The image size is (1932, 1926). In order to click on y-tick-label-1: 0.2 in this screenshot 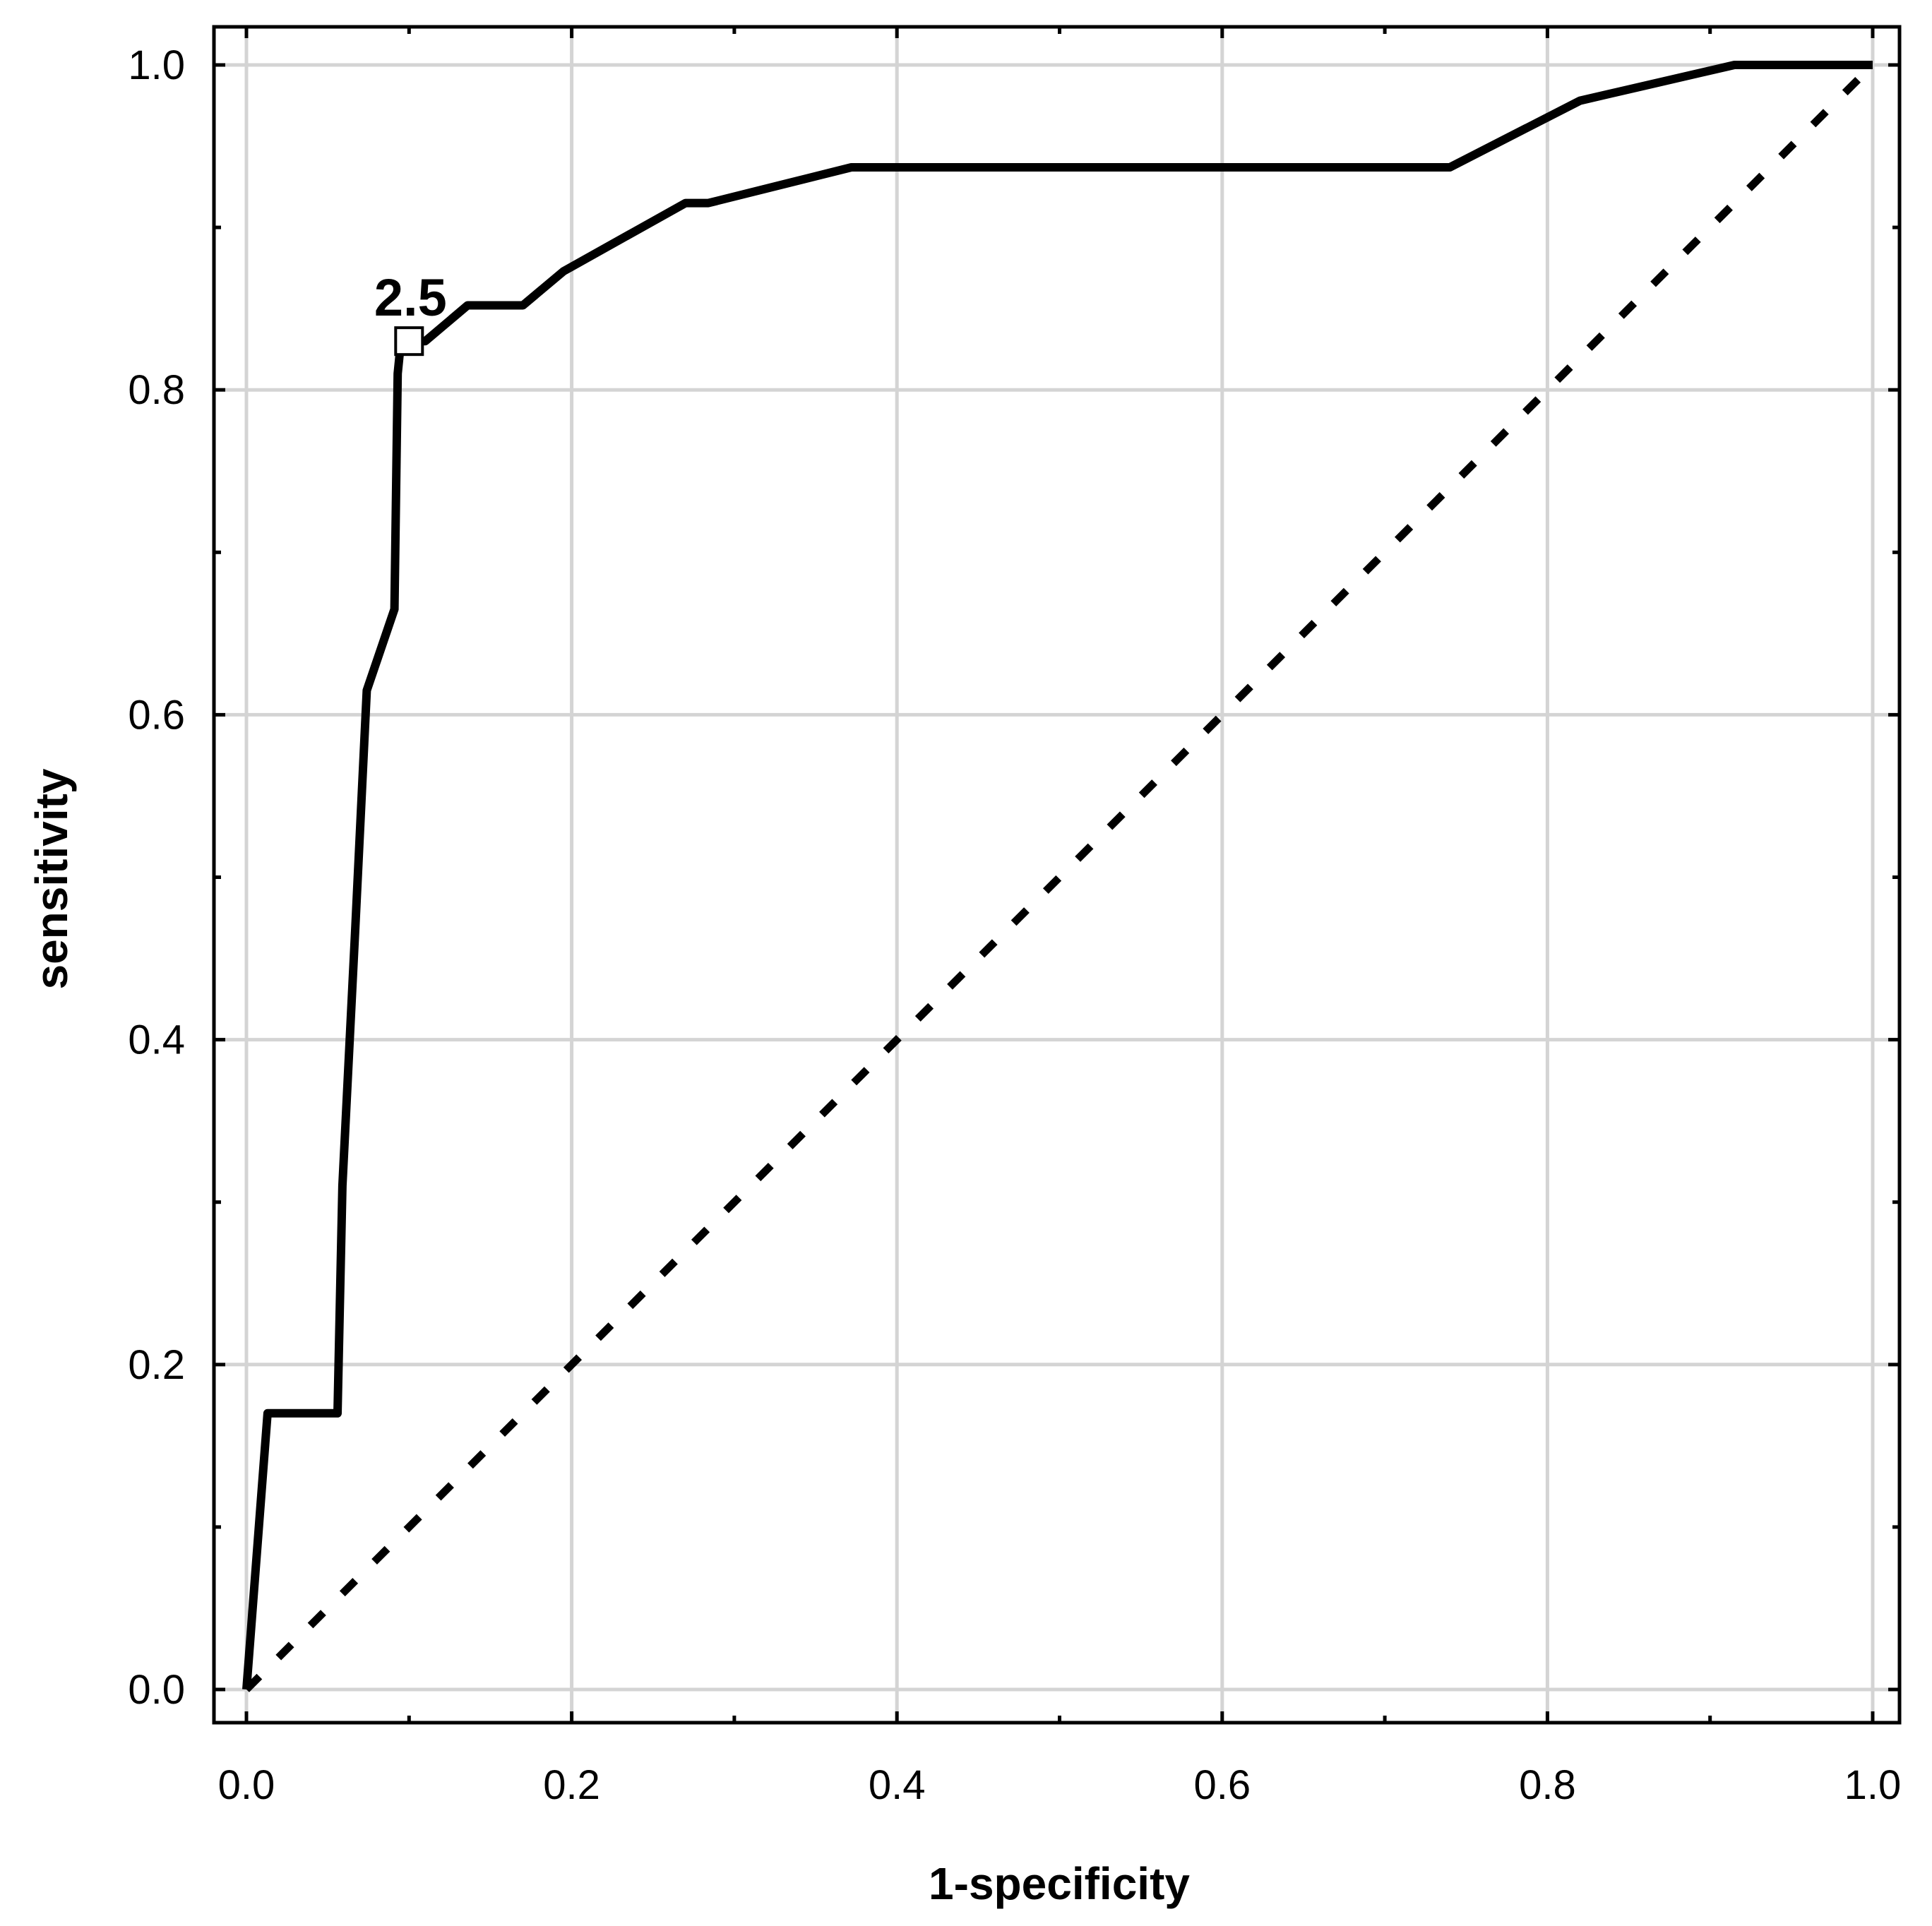, I will do `click(156, 1365)`.